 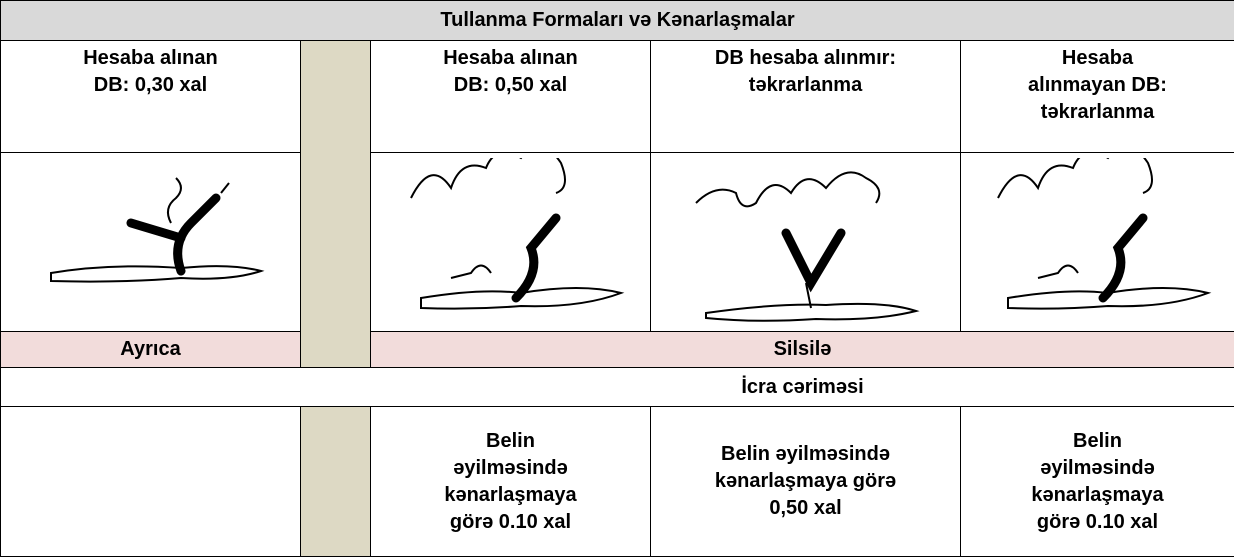 What do you see at coordinates (151, 482) in the screenshot?
I see `empty-cell` at bounding box center [151, 482].